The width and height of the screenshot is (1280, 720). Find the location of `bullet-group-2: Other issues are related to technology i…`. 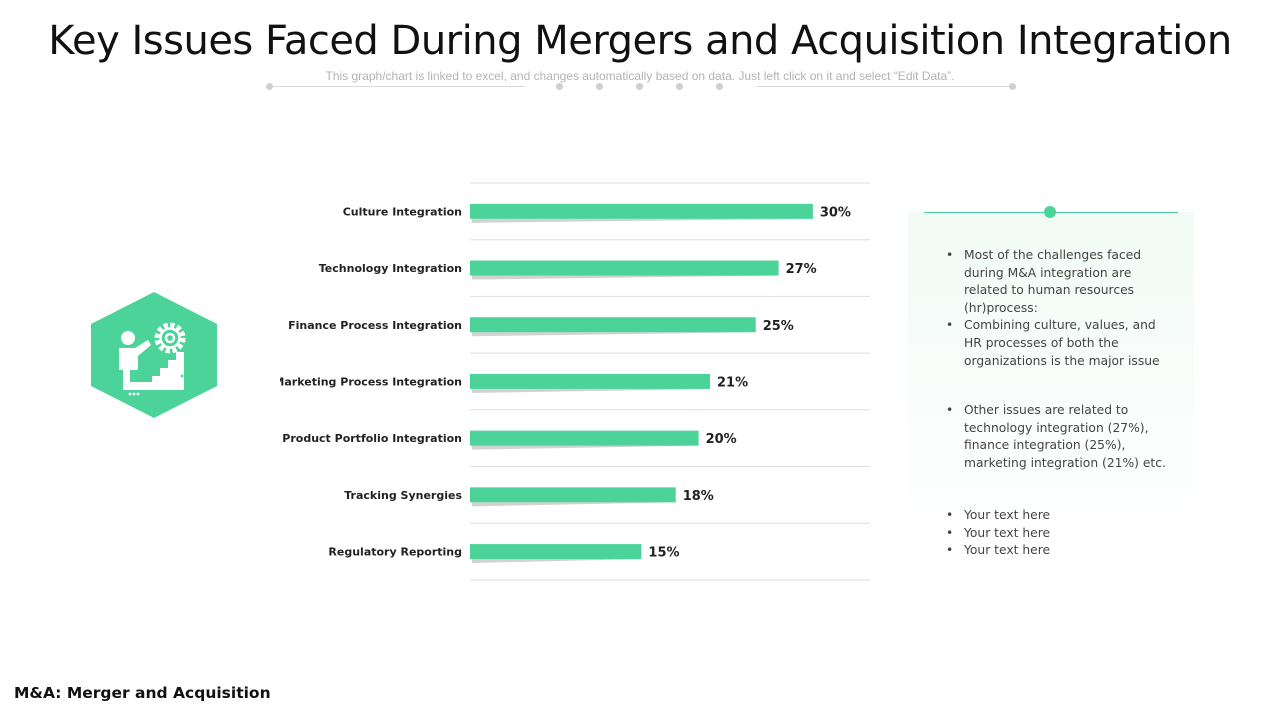

bullet-group-2: Other issues are related to technology i… is located at coordinates (1057, 437).